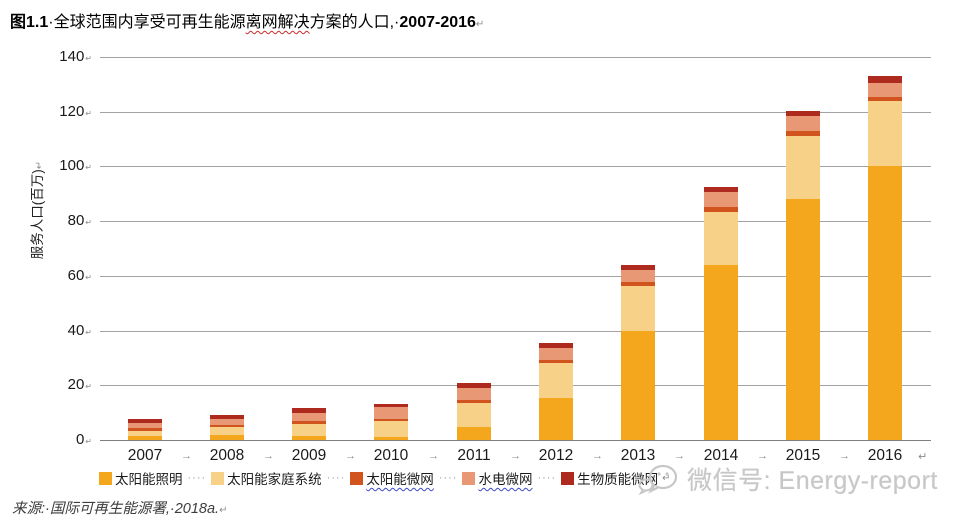  What do you see at coordinates (437, 22) in the screenshot?
I see `figure-title-years: 2007-2016` at bounding box center [437, 22].